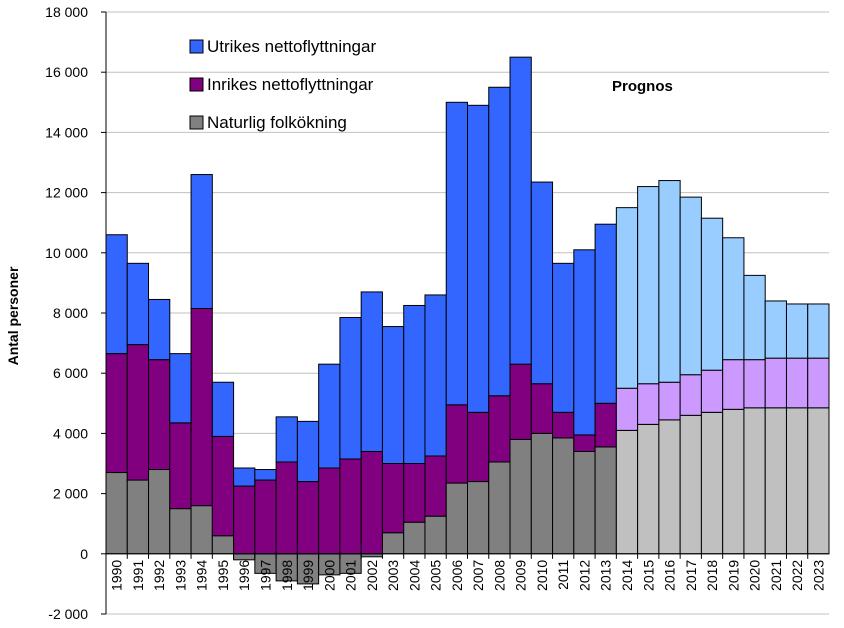 This screenshot has width=844, height=628. Describe the element at coordinates (670, 575) in the screenshot. I see `x-tick-label: 2016` at that location.